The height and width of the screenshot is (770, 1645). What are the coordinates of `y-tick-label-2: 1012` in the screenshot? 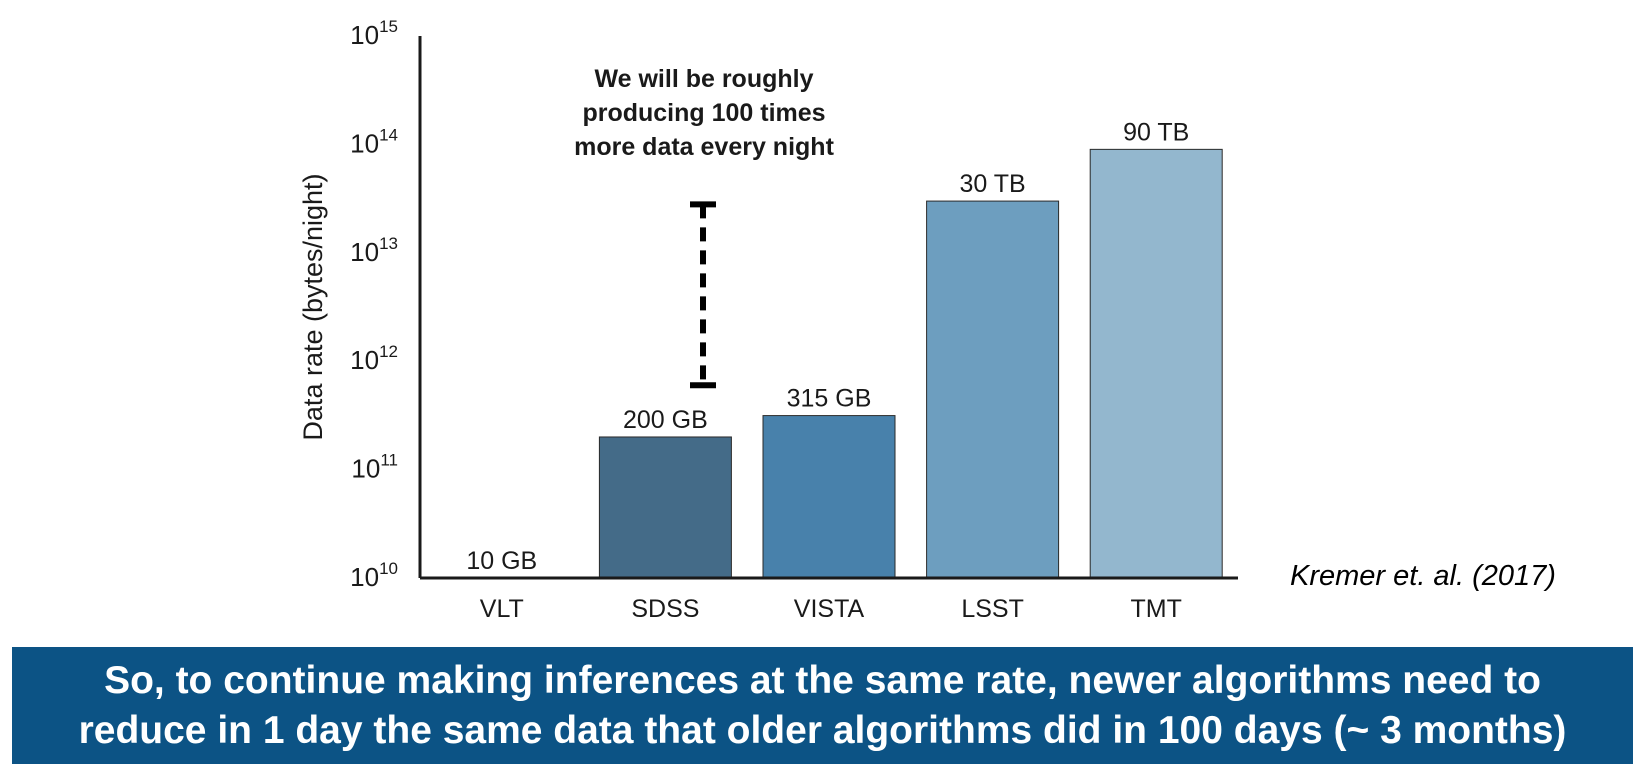 It's located at (374, 358).